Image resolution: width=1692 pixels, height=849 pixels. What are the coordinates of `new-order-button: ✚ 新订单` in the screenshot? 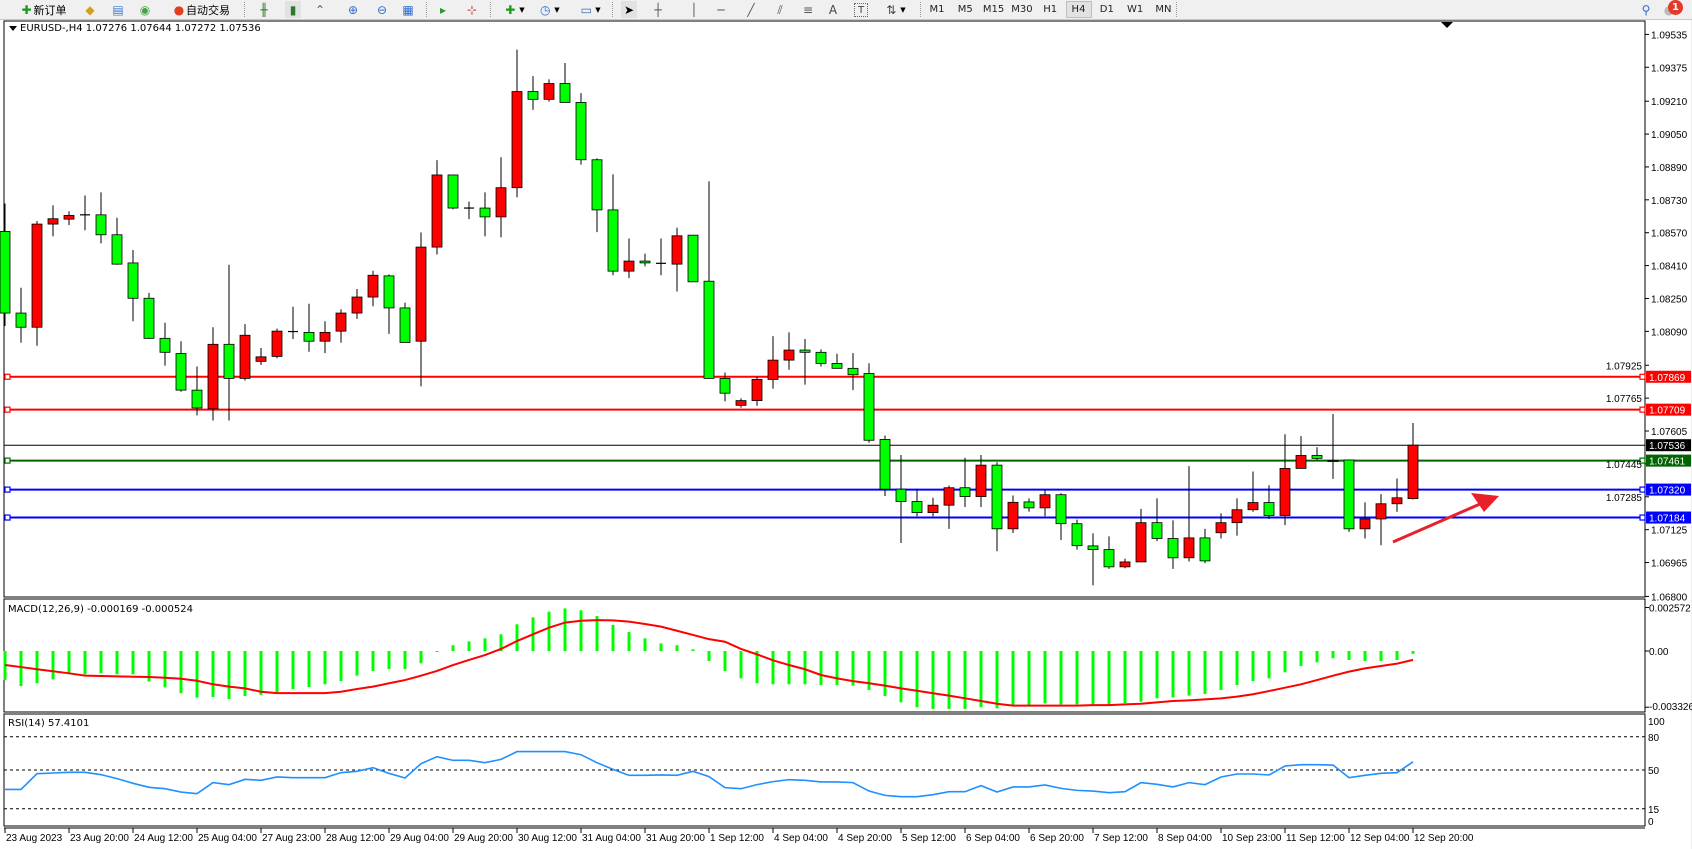 It's located at (43, 9).